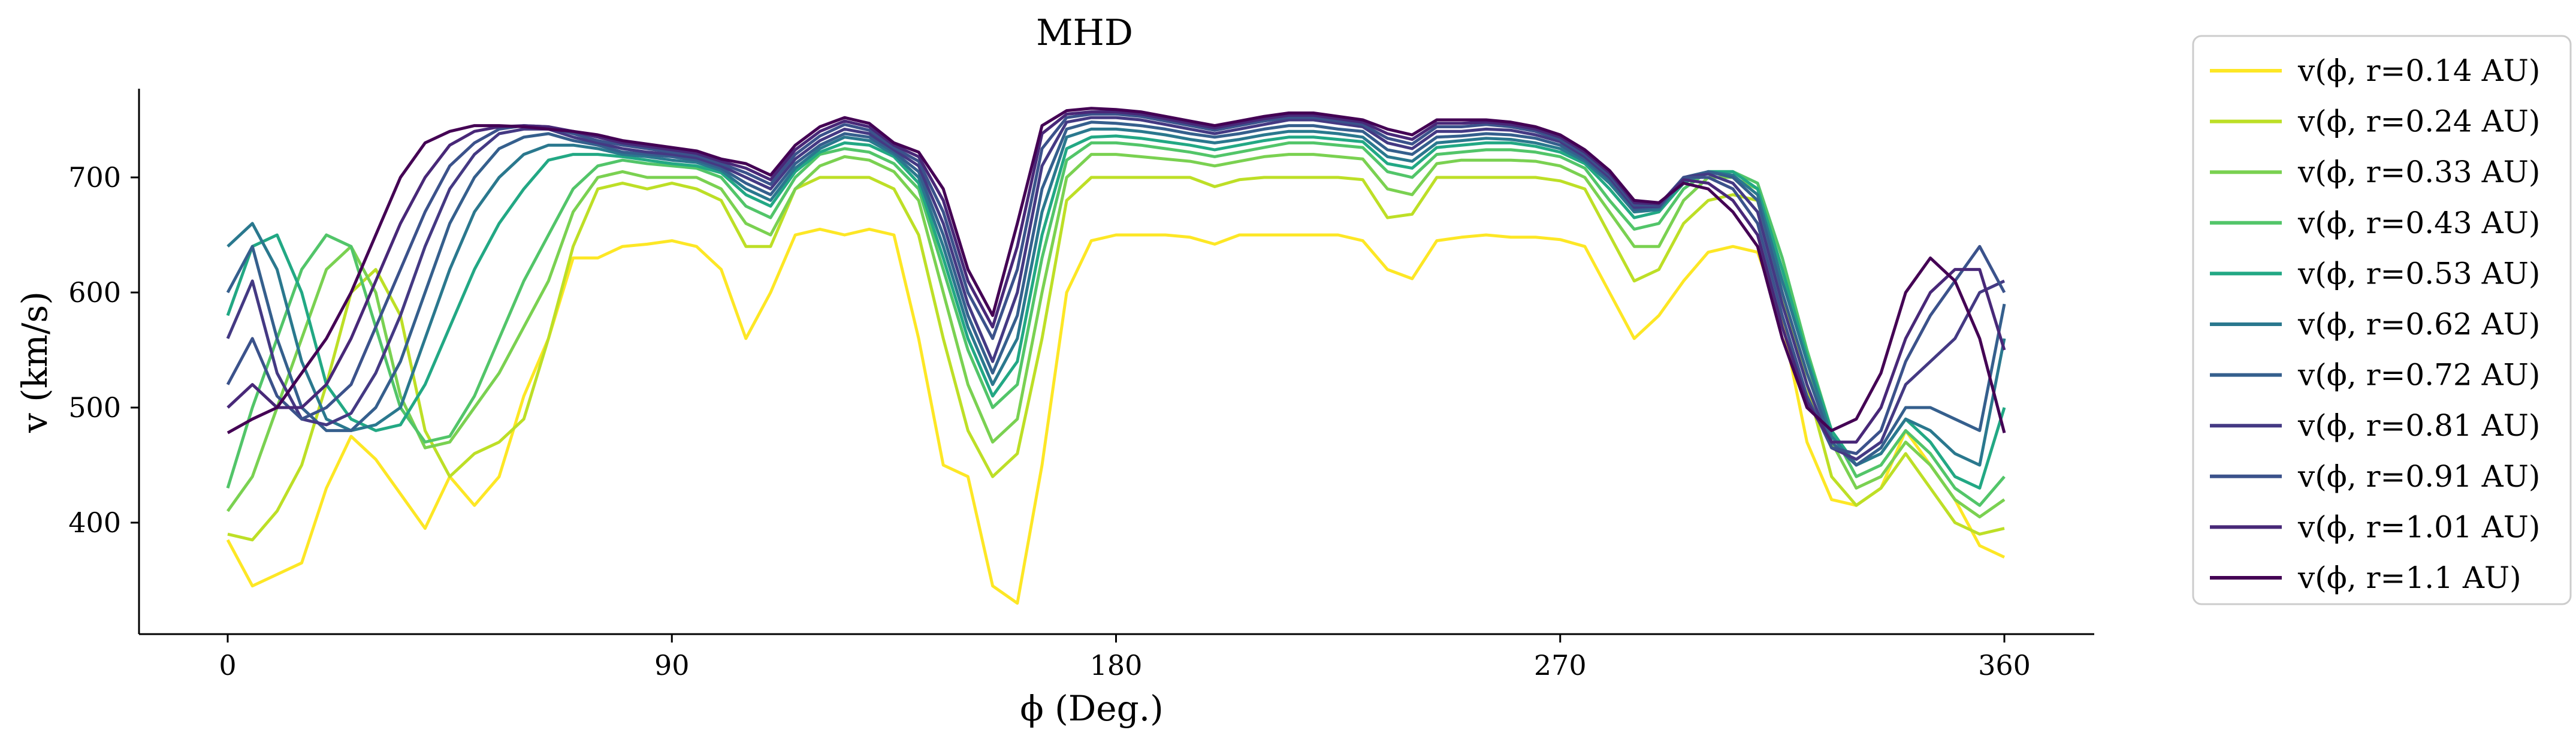  What do you see at coordinates (2005, 665) in the screenshot?
I see `x-tick-label-4: 360` at bounding box center [2005, 665].